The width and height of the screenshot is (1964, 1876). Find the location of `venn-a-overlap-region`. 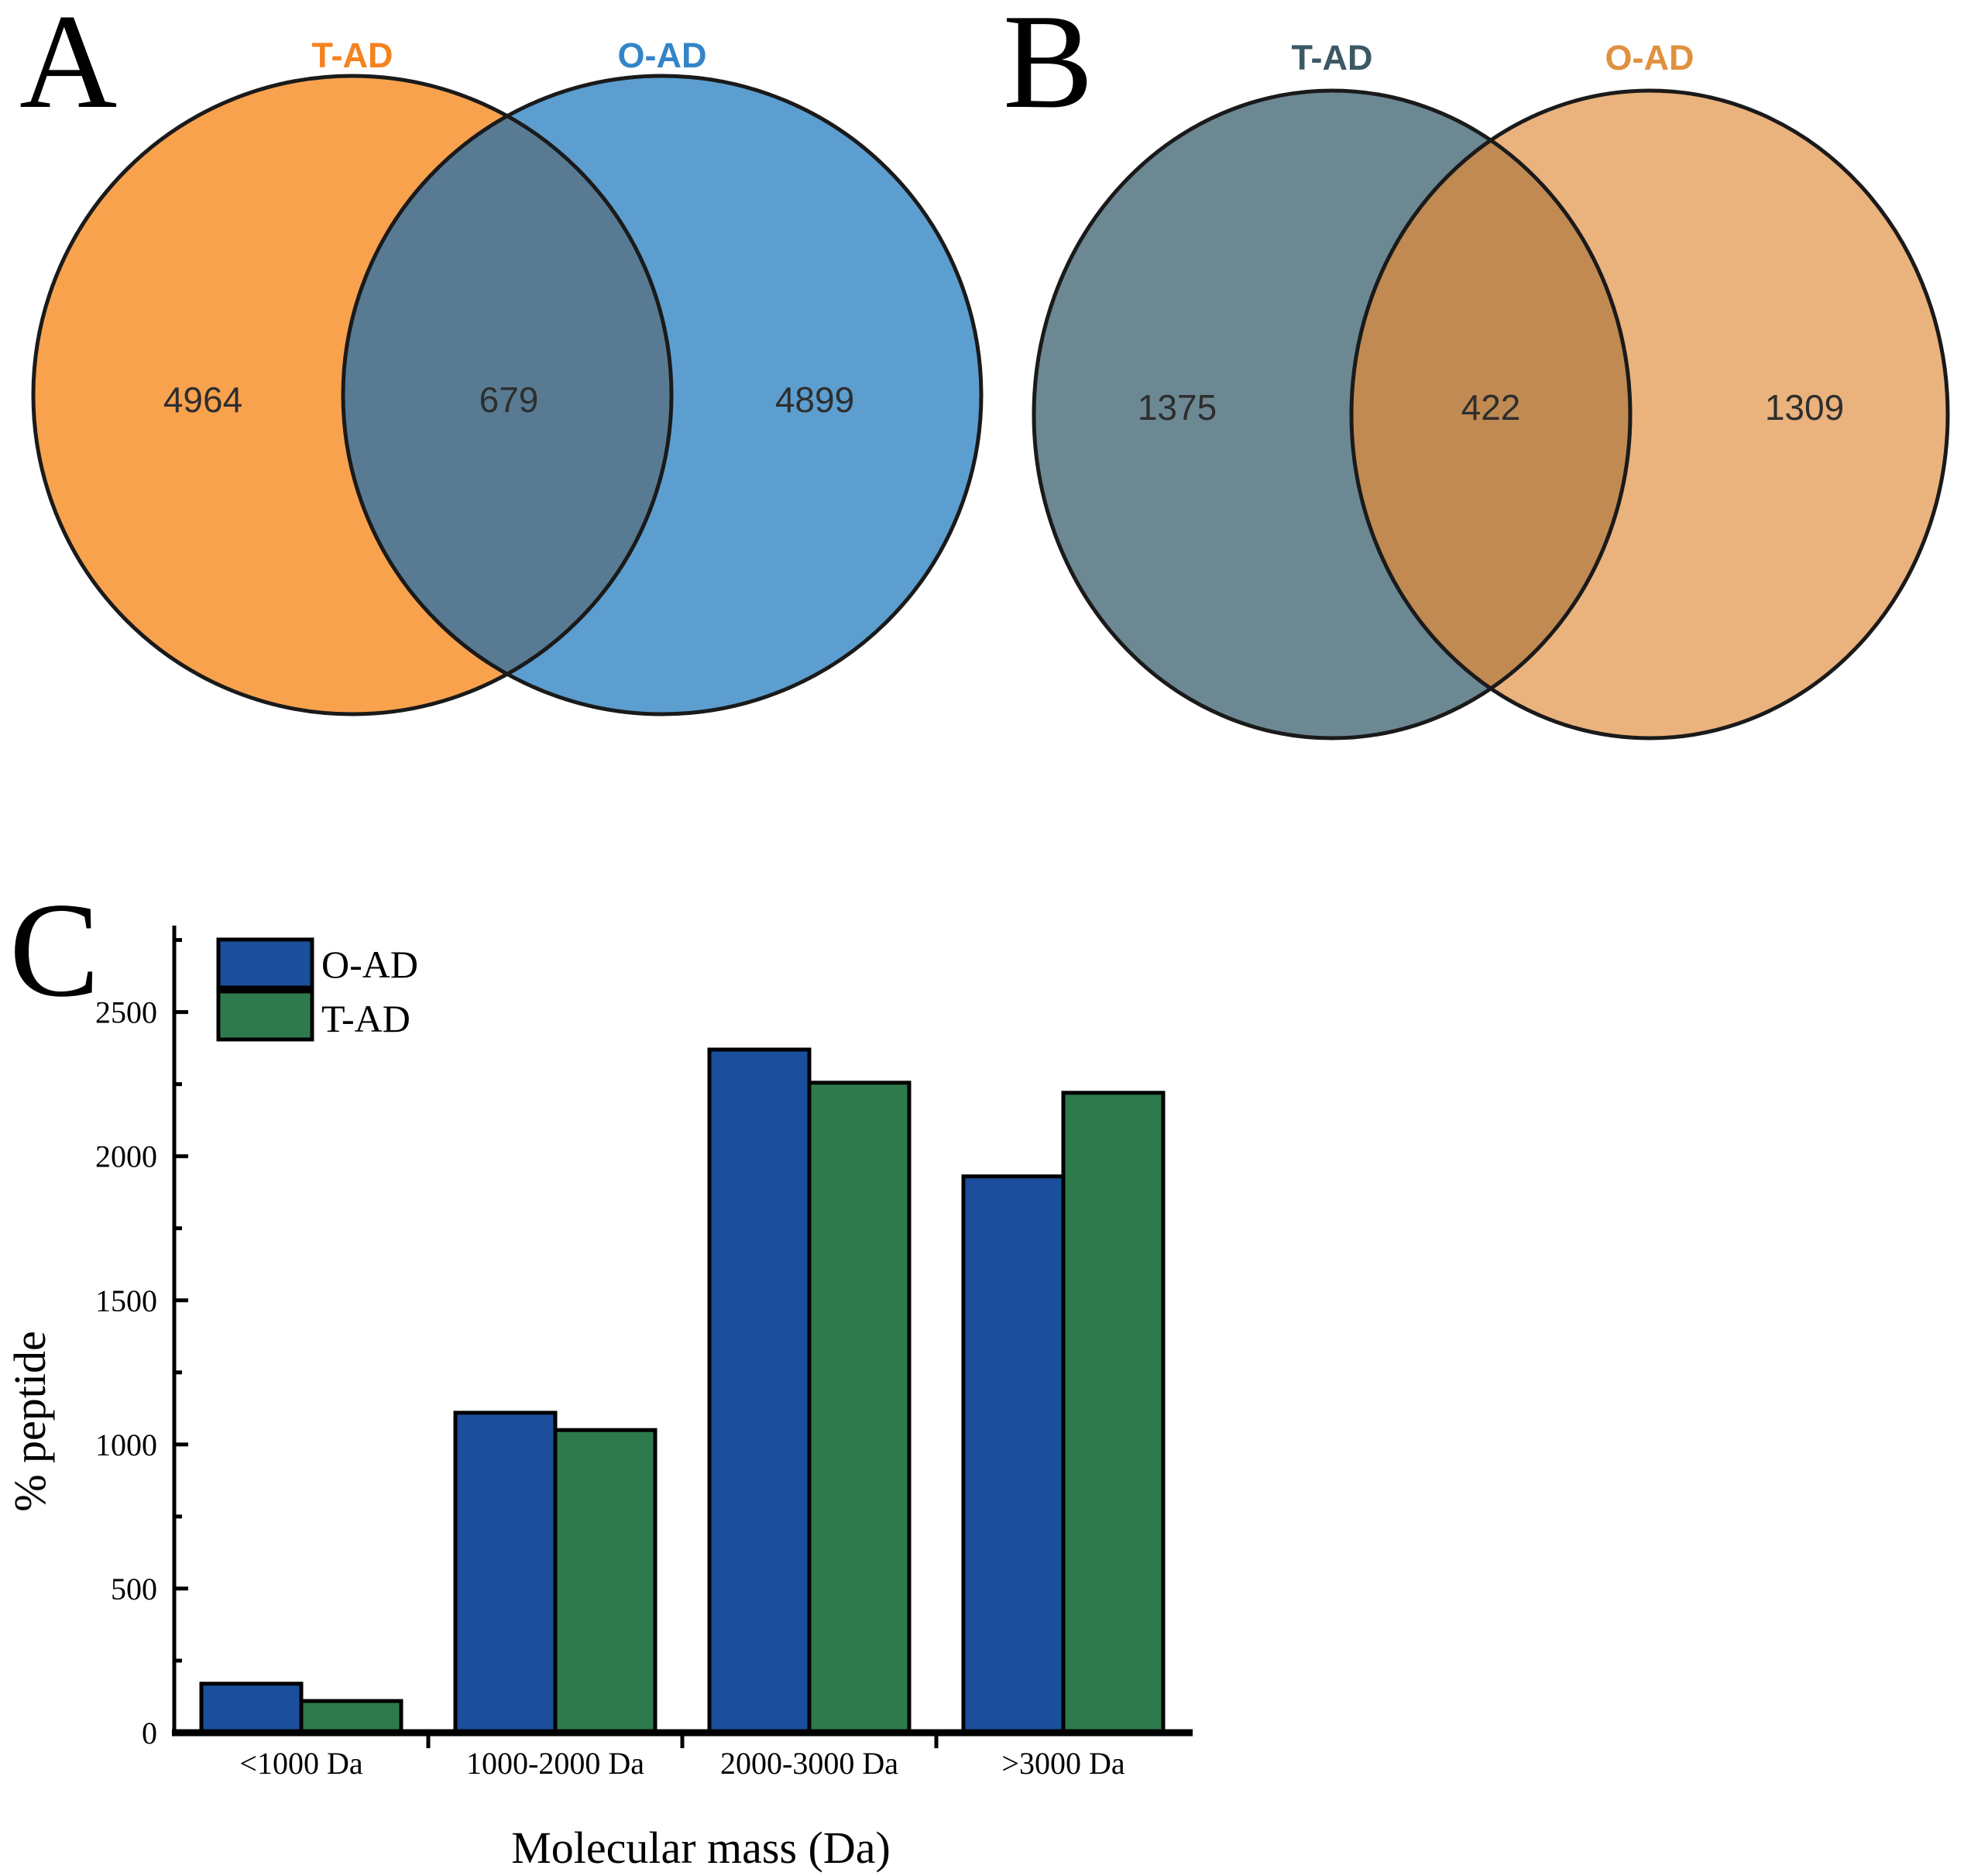

venn-a-overlap-region is located at coordinates (507, 395).